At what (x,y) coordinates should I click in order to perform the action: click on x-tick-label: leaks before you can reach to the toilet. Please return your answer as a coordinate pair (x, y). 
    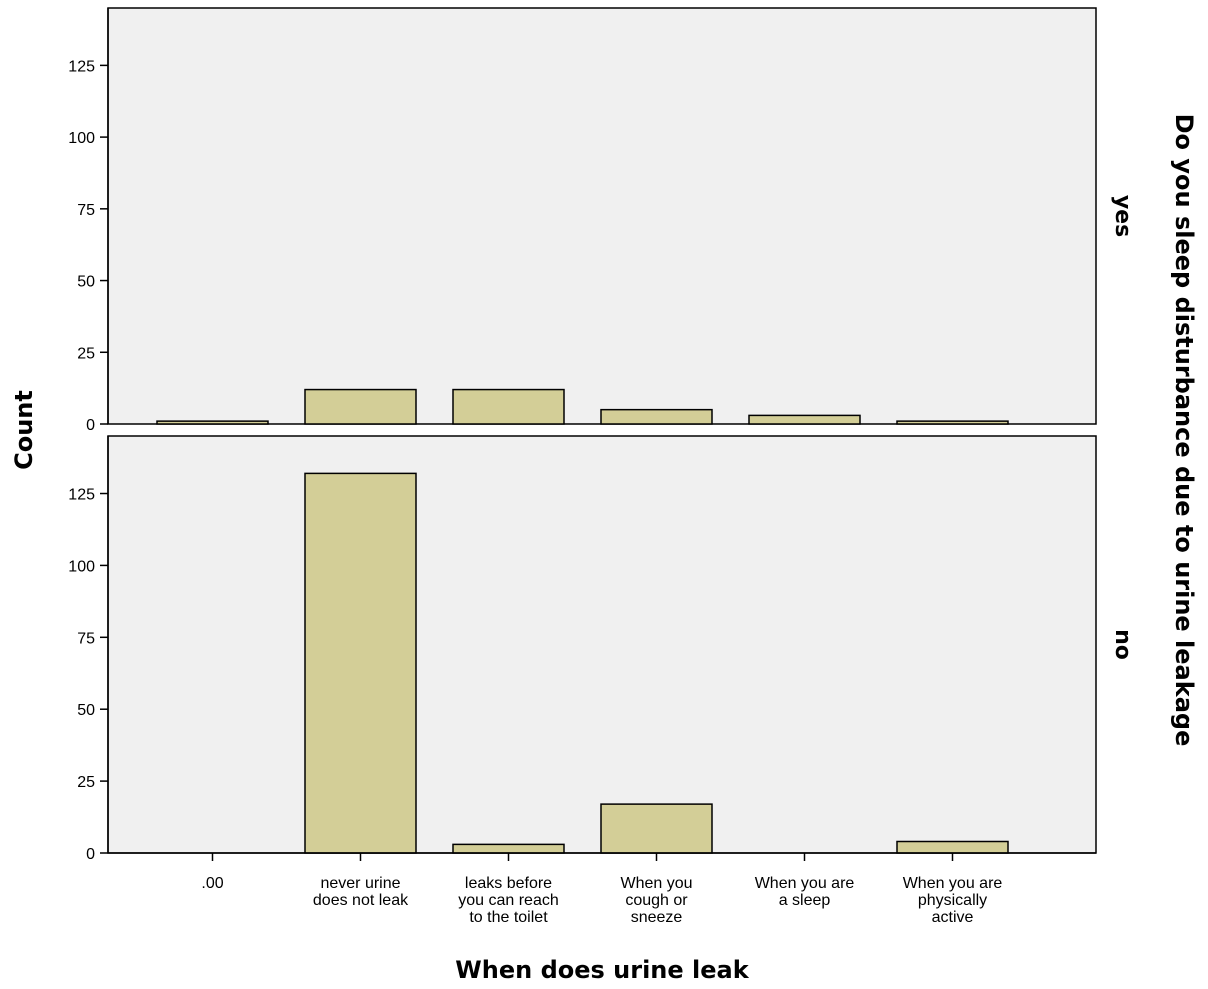
    Looking at the image, I should click on (508, 900).